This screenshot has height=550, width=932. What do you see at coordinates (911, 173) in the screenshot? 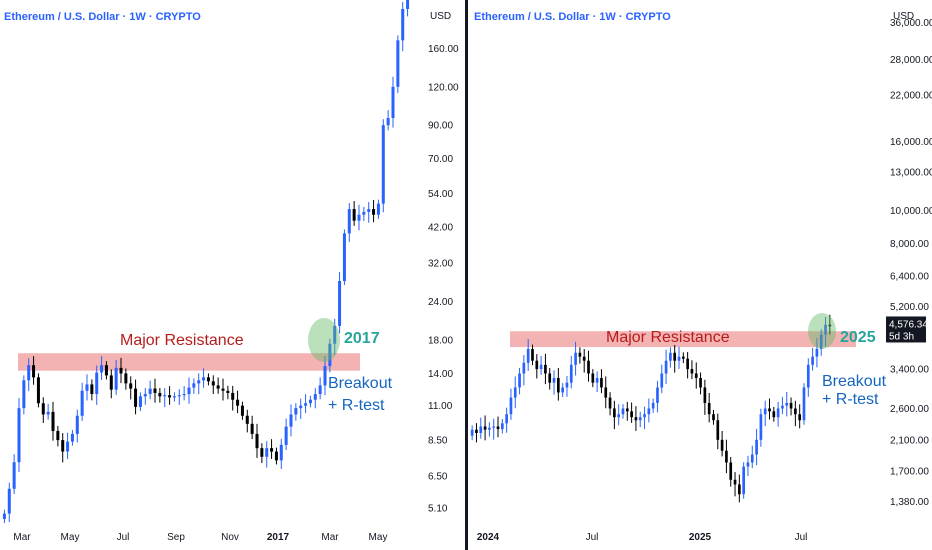
I see `y-tick-label: 13,000.00` at bounding box center [911, 173].